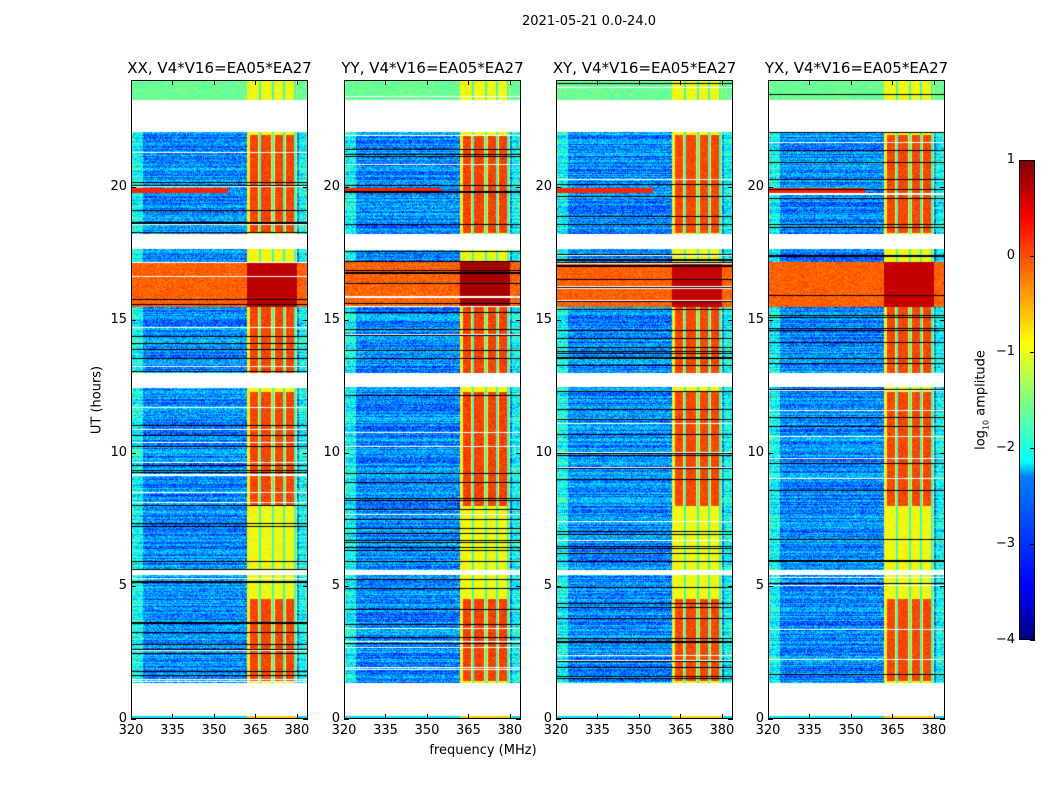 Image resolution: width=1050 pixels, height=800 pixels. I want to click on colorbar-tick-label: −1, so click(1005, 351).